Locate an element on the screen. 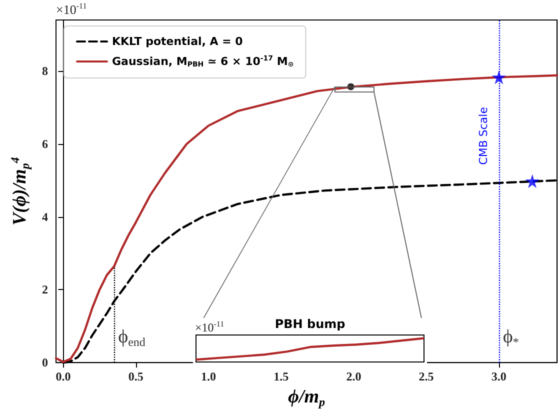 This screenshot has width=558, height=413. x-tick-label: 1.0 is located at coordinates (208, 377).